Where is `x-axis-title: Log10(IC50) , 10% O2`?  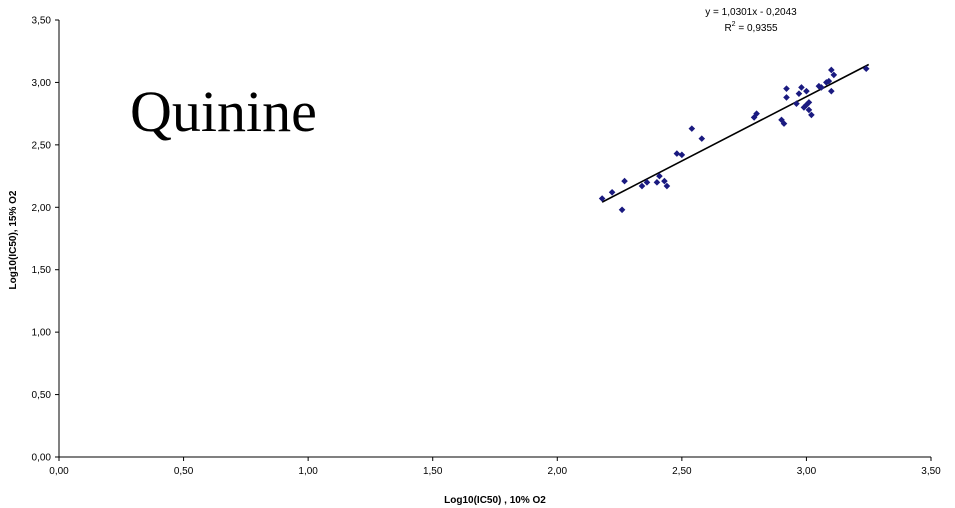 x-axis-title: Log10(IC50) , 10% O2 is located at coordinates (495, 500).